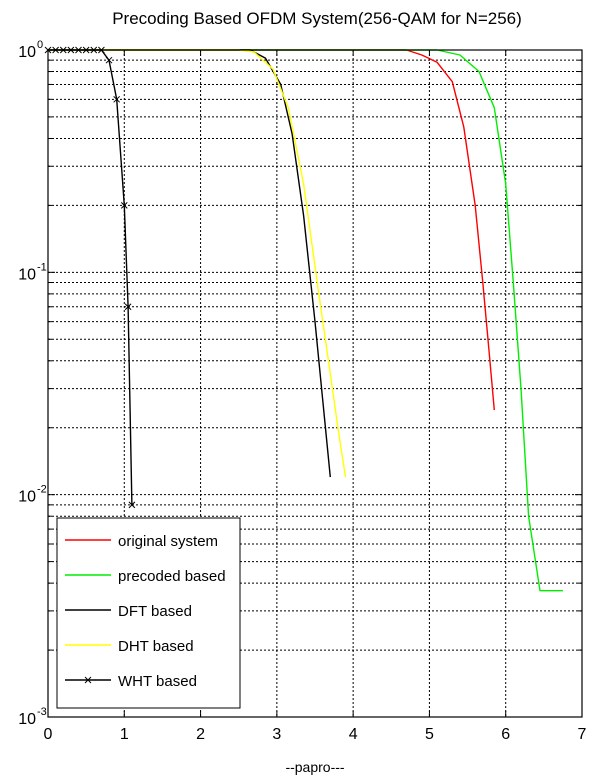 The width and height of the screenshot is (599, 782). What do you see at coordinates (40, 45) in the screenshot?
I see `y-tick-label-exponent: 0` at bounding box center [40, 45].